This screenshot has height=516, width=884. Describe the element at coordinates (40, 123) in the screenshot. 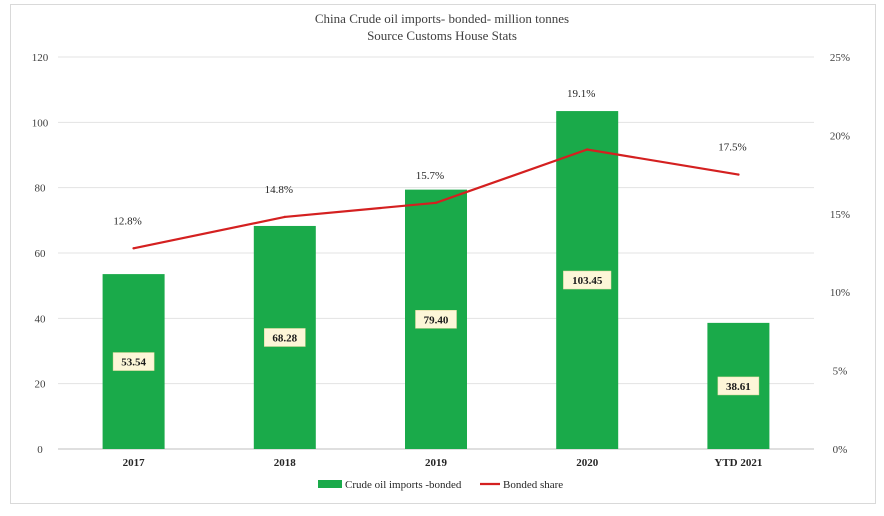

I see `y-left-tick-label: 100` at that location.